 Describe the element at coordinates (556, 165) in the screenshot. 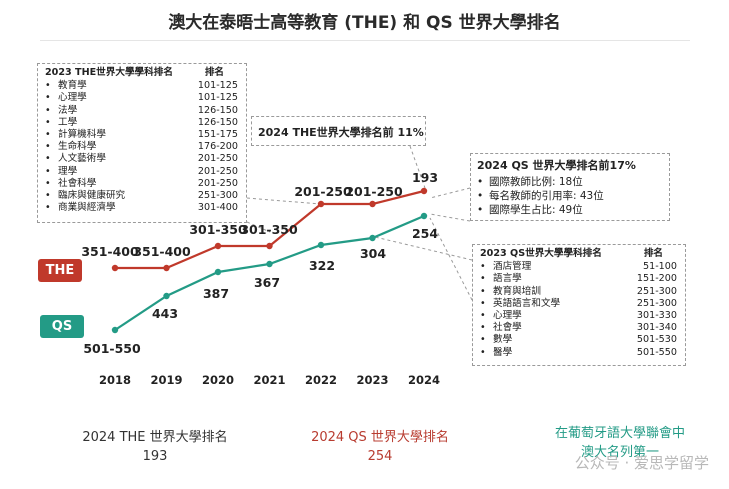

I see `qs-callout-title: 2024 QS 世界大學排名前17%` at that location.